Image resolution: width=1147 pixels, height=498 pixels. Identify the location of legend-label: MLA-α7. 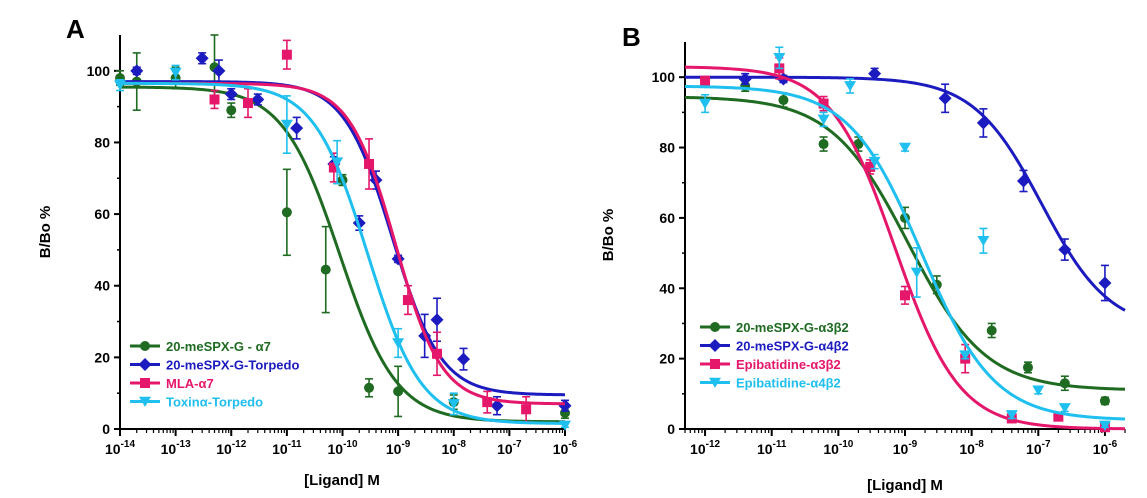
(190, 383).